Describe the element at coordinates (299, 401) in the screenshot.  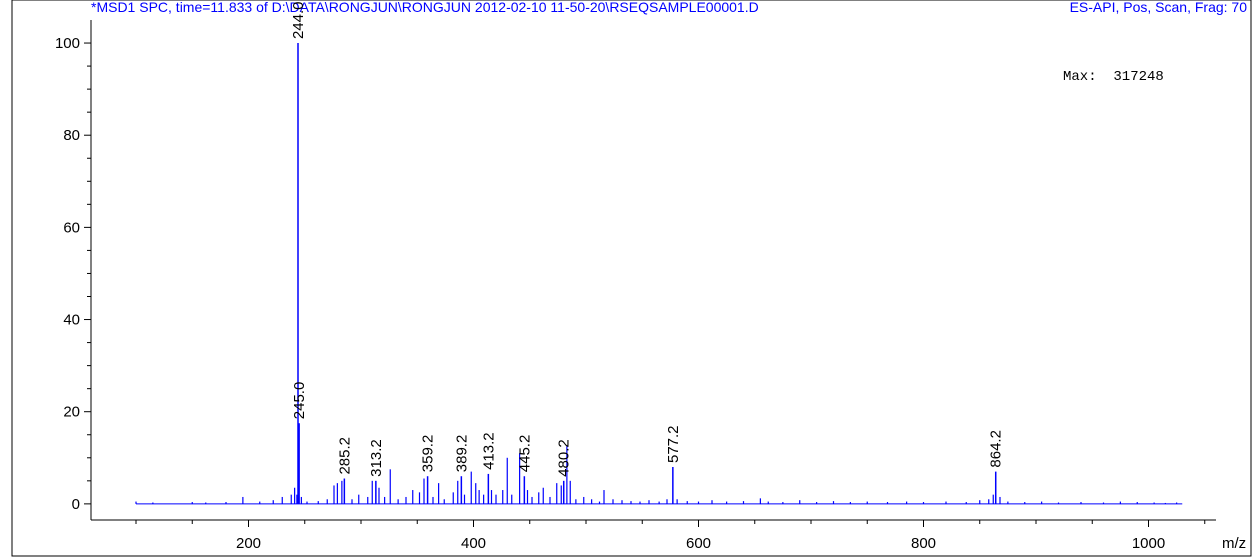
I see `peak-label-245.0: 245.0` at that location.